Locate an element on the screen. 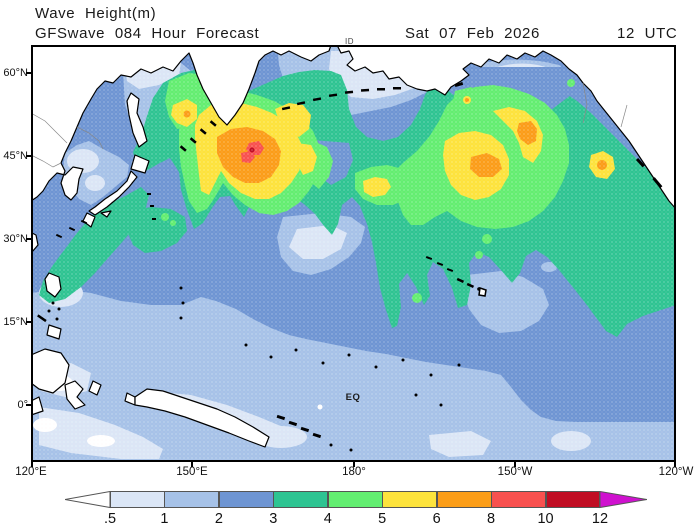  colorbar-label: 2 is located at coordinates (218, 519).